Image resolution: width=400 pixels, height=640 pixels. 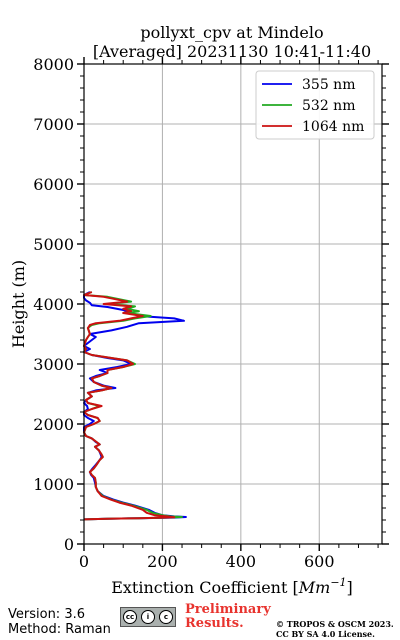 What do you see at coordinates (350, 587) in the screenshot?
I see `x-axis-label-suffix: ]` at bounding box center [350, 587].